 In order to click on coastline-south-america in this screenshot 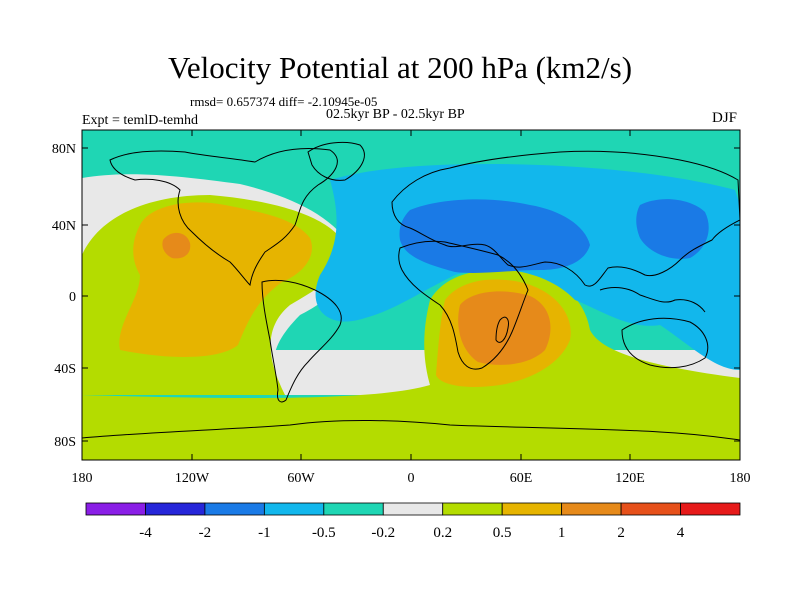, I will do `click(301, 341)`.